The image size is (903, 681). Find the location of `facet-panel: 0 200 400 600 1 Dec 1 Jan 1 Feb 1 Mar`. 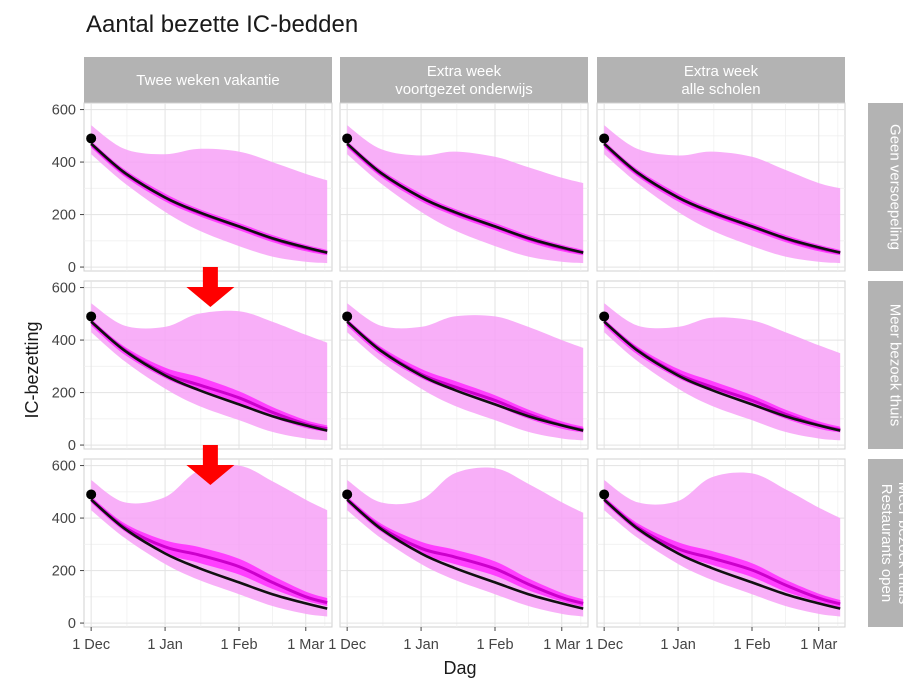

facet-panel: 0 200 400 600 1 Dec 1 Jan 1 Feb 1 Mar is located at coordinates (192, 555).